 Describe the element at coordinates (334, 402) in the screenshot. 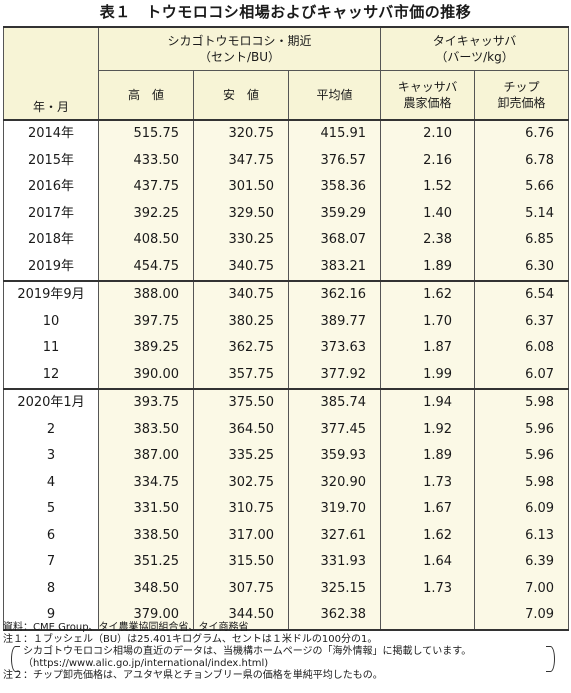

I see `avg-cell: 385.74` at that location.